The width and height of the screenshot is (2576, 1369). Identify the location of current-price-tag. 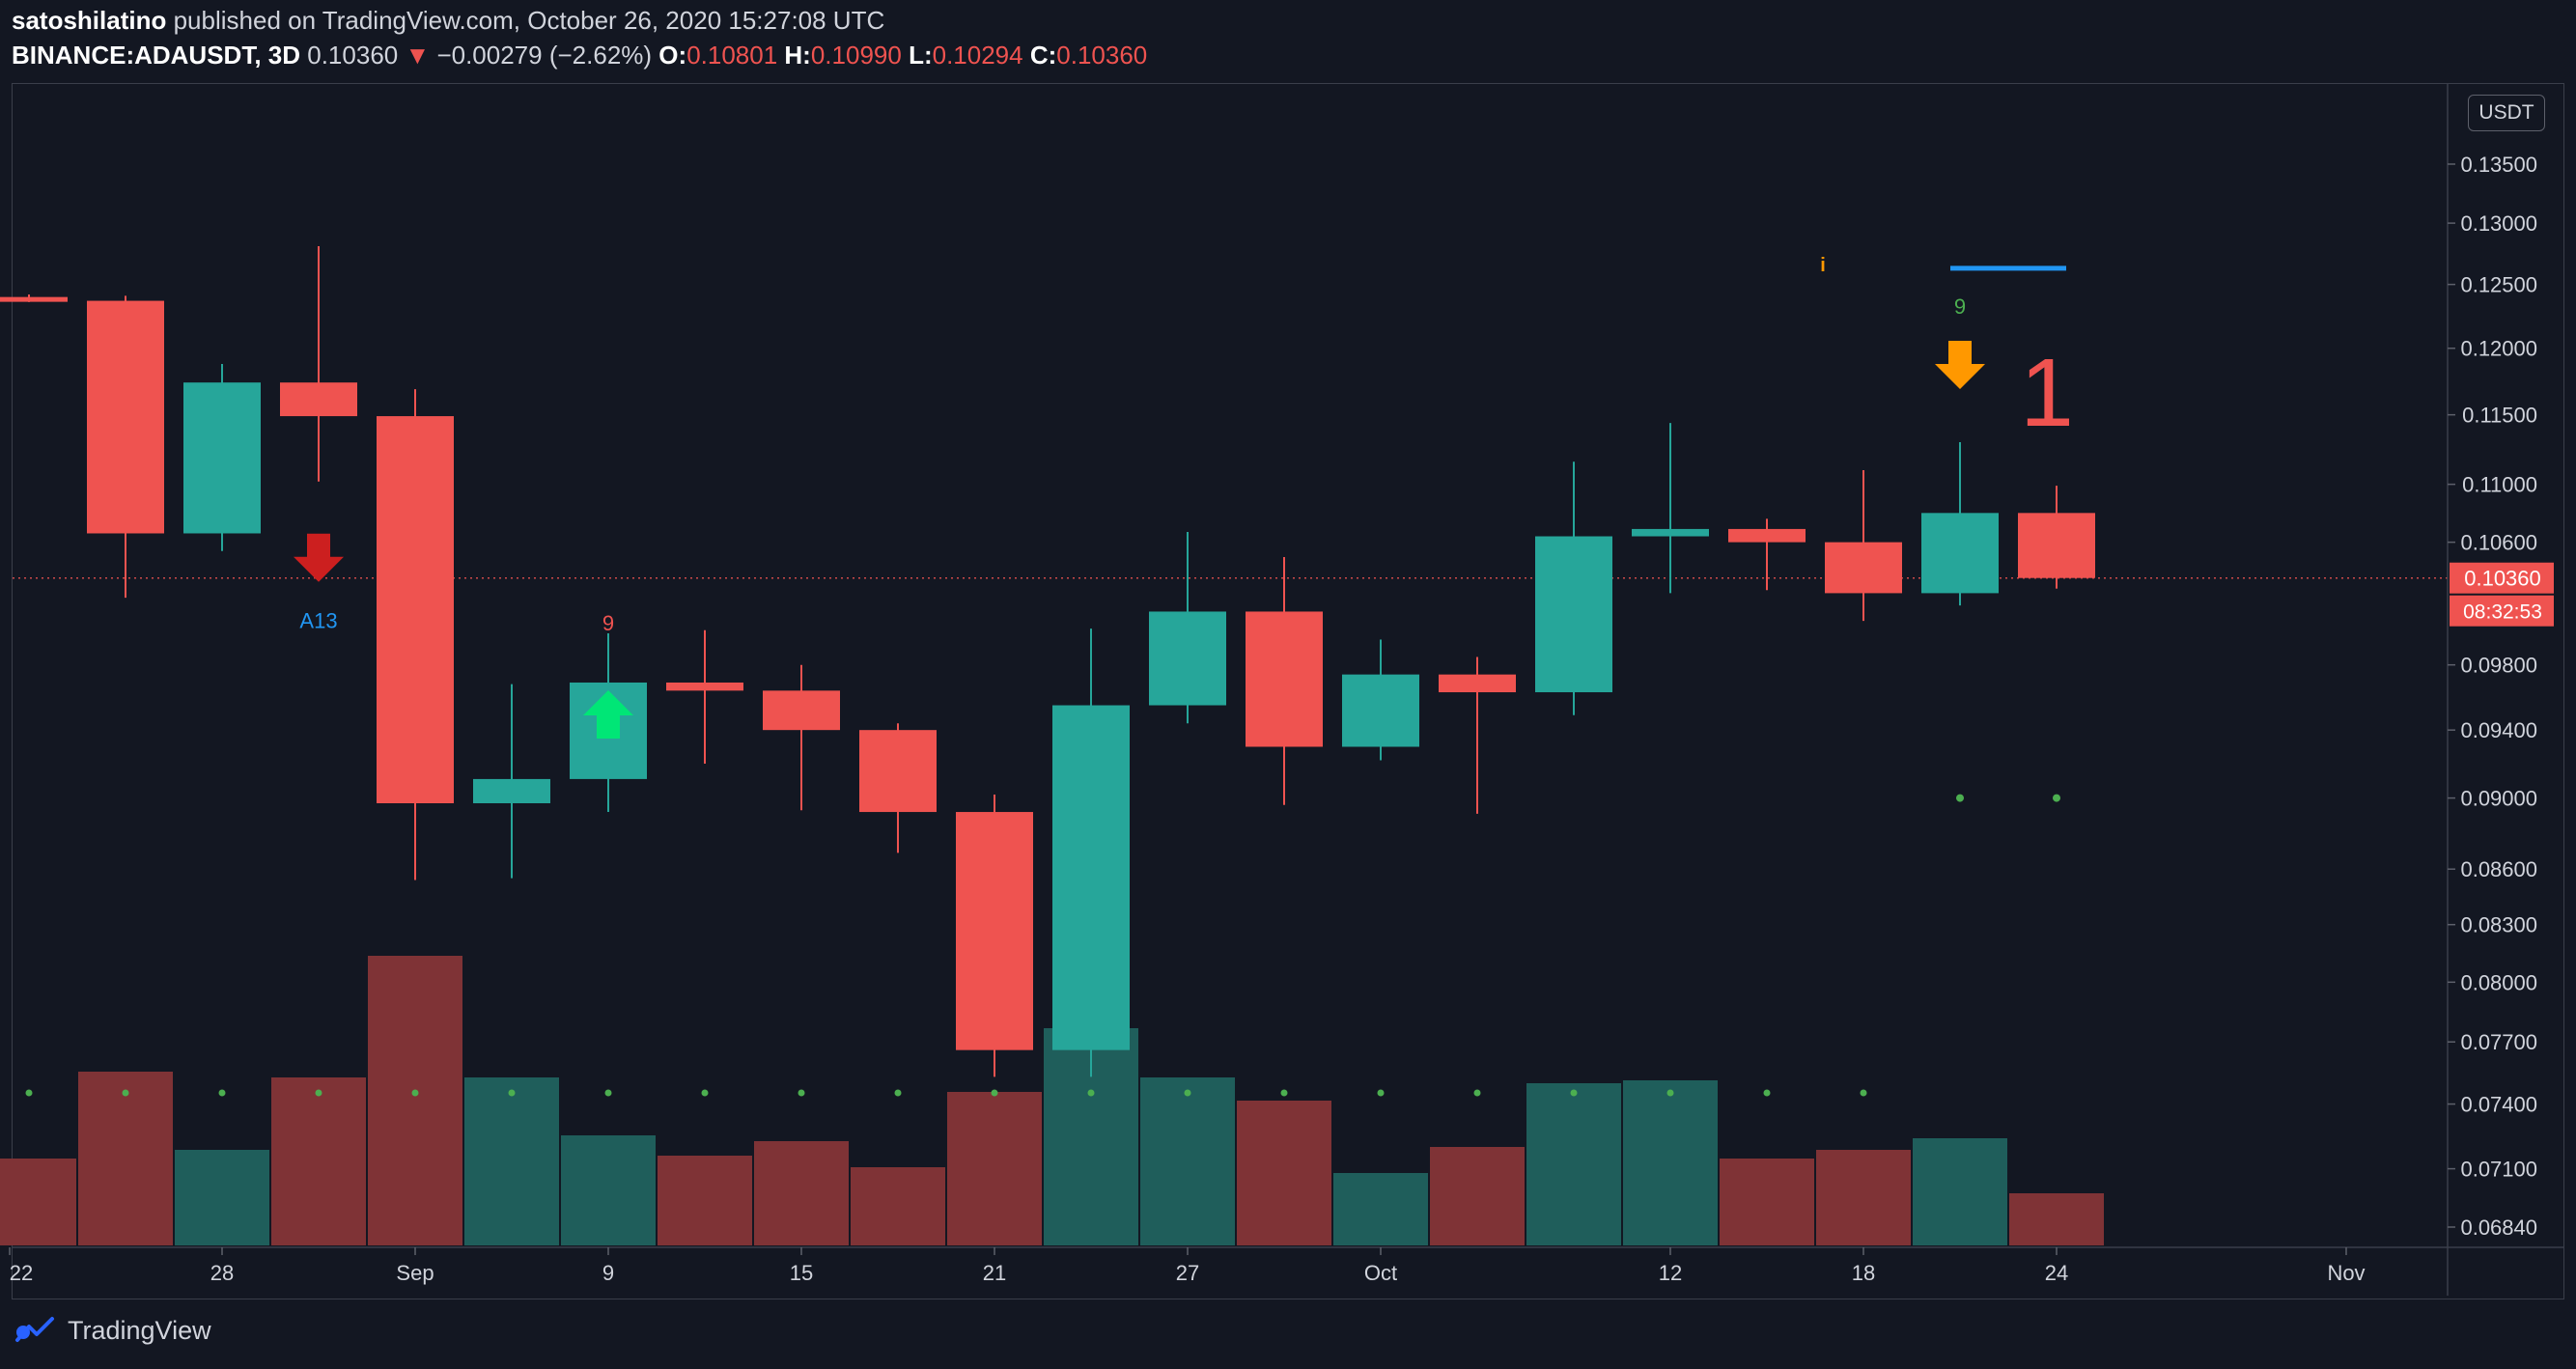
(2502, 578).